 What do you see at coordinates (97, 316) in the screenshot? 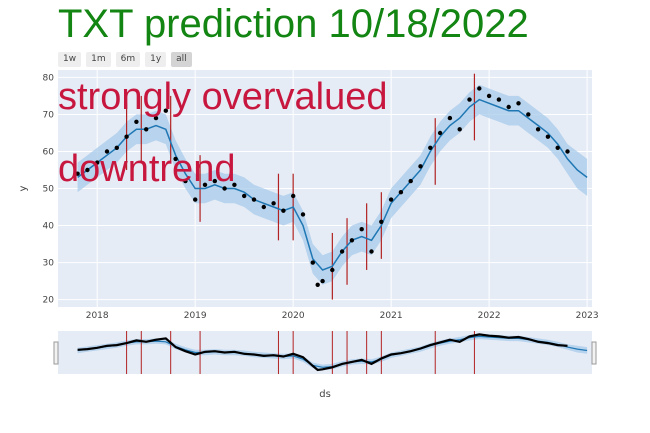
I see `x-tick-label: 2018` at bounding box center [97, 316].